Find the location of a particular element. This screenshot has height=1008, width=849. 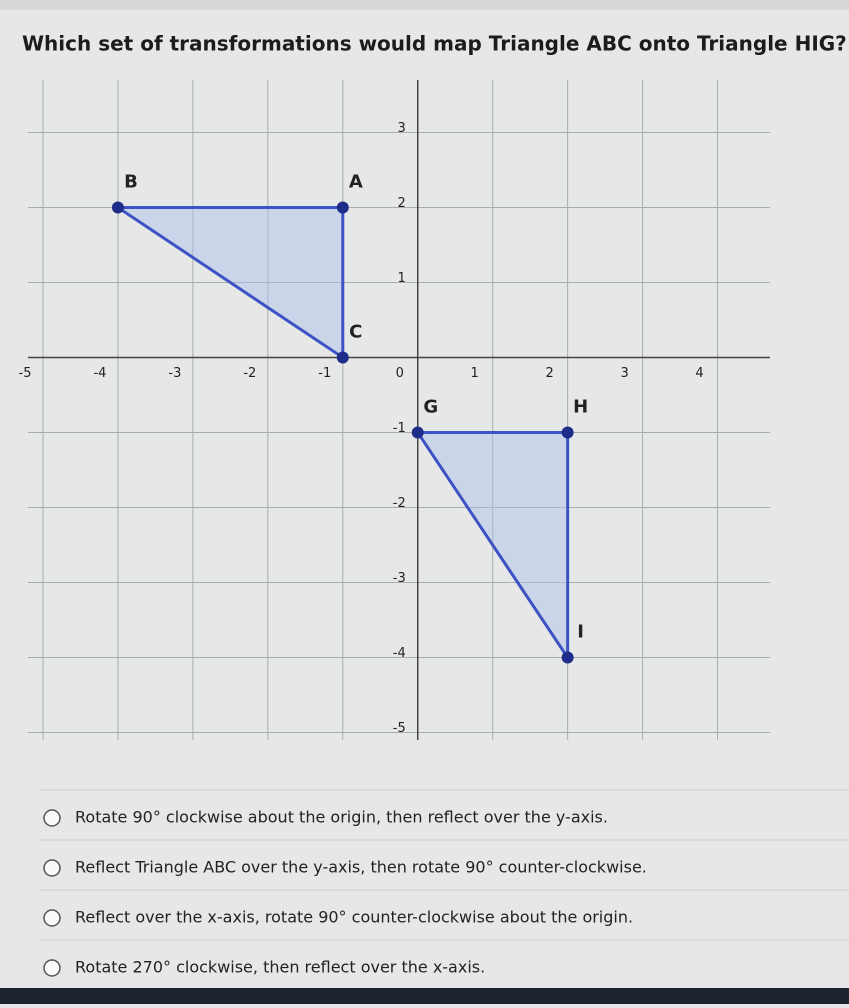

vertex-label: B is located at coordinates (131, 182).